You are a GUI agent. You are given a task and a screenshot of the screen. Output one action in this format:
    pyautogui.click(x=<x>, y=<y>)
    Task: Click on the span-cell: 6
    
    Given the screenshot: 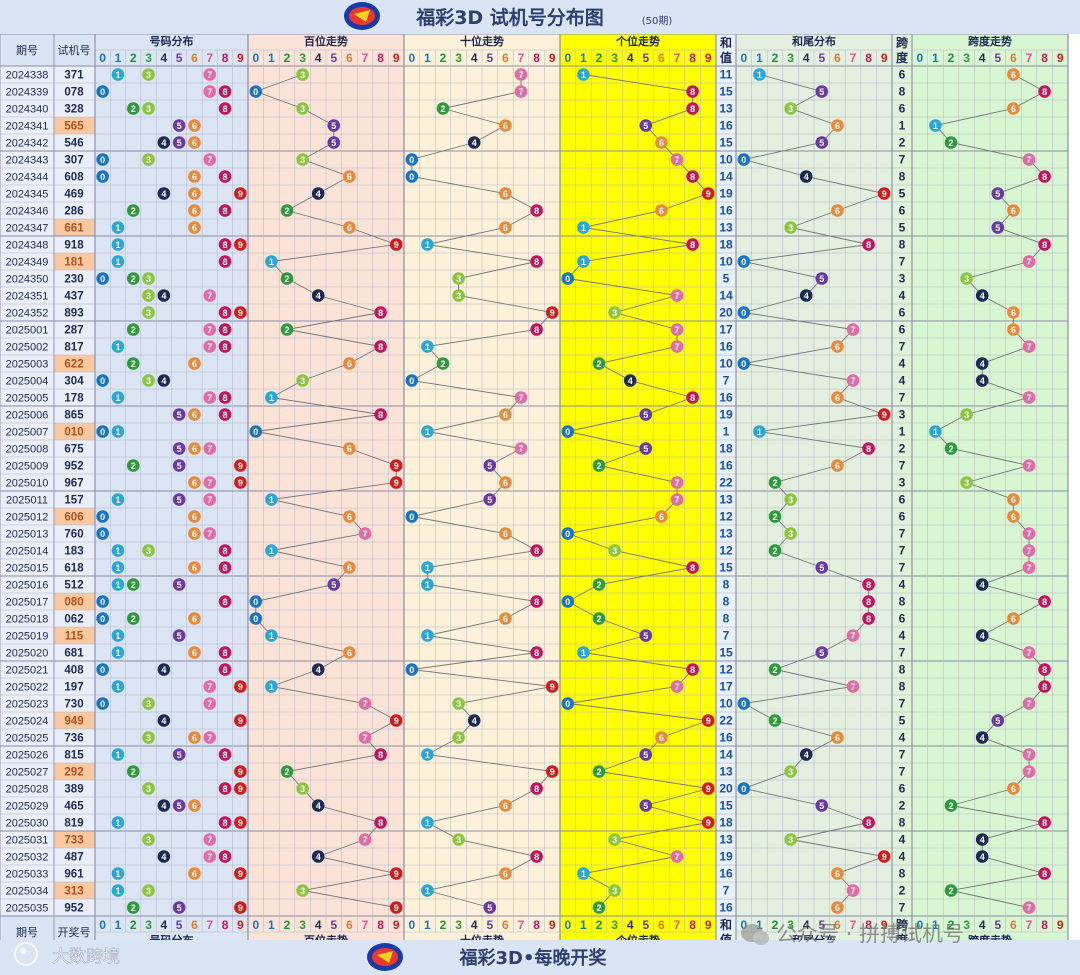 What is the action you would take?
    pyautogui.click(x=902, y=517)
    